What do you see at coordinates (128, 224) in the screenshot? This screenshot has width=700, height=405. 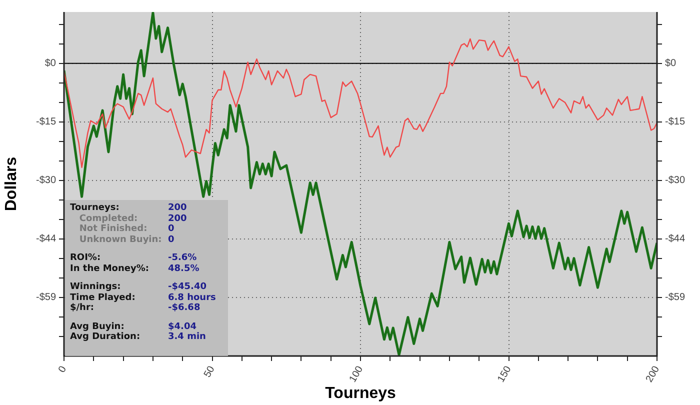 I see `text: Tourneys: 200 Completed: 200 Not Finished: 0 Unknown Buyin: 0` at bounding box center [128, 224].